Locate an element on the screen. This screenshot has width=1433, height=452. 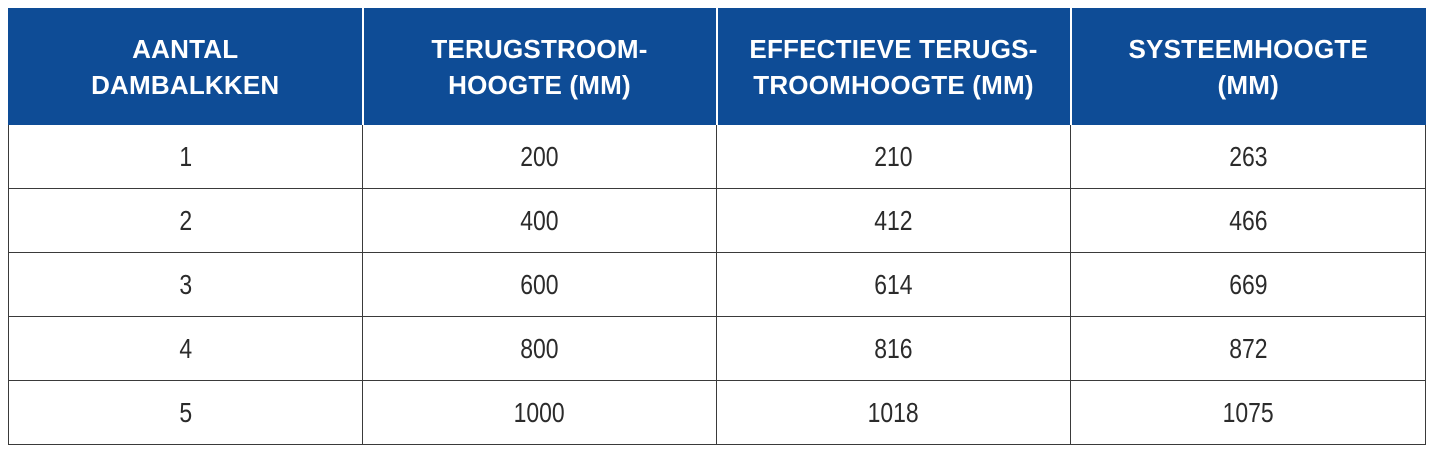
table-cell: 1075 is located at coordinates (1248, 412).